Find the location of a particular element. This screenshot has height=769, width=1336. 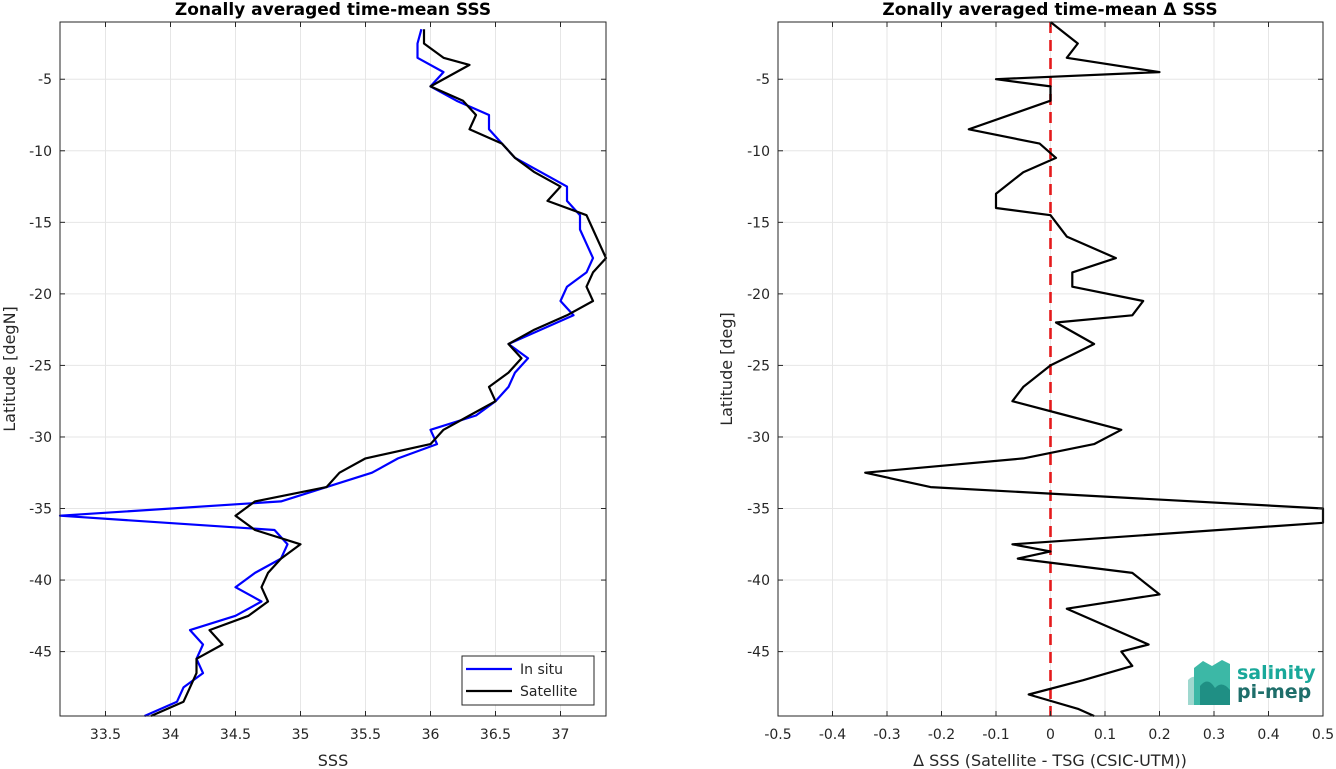

x-tick-label: 0.4 is located at coordinates (1268, 735).